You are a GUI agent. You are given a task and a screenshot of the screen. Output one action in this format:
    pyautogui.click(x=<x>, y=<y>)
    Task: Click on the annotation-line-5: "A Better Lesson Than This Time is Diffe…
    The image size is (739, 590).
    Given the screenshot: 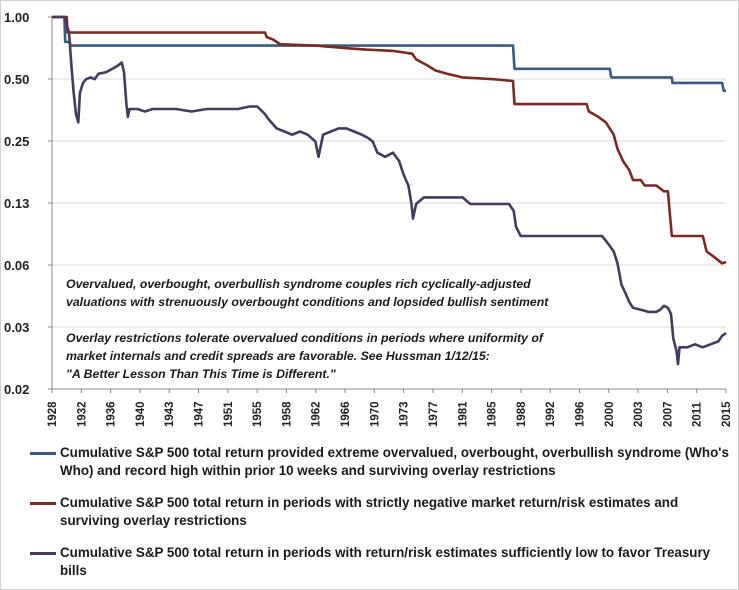 What is the action you would take?
    pyautogui.click(x=201, y=374)
    